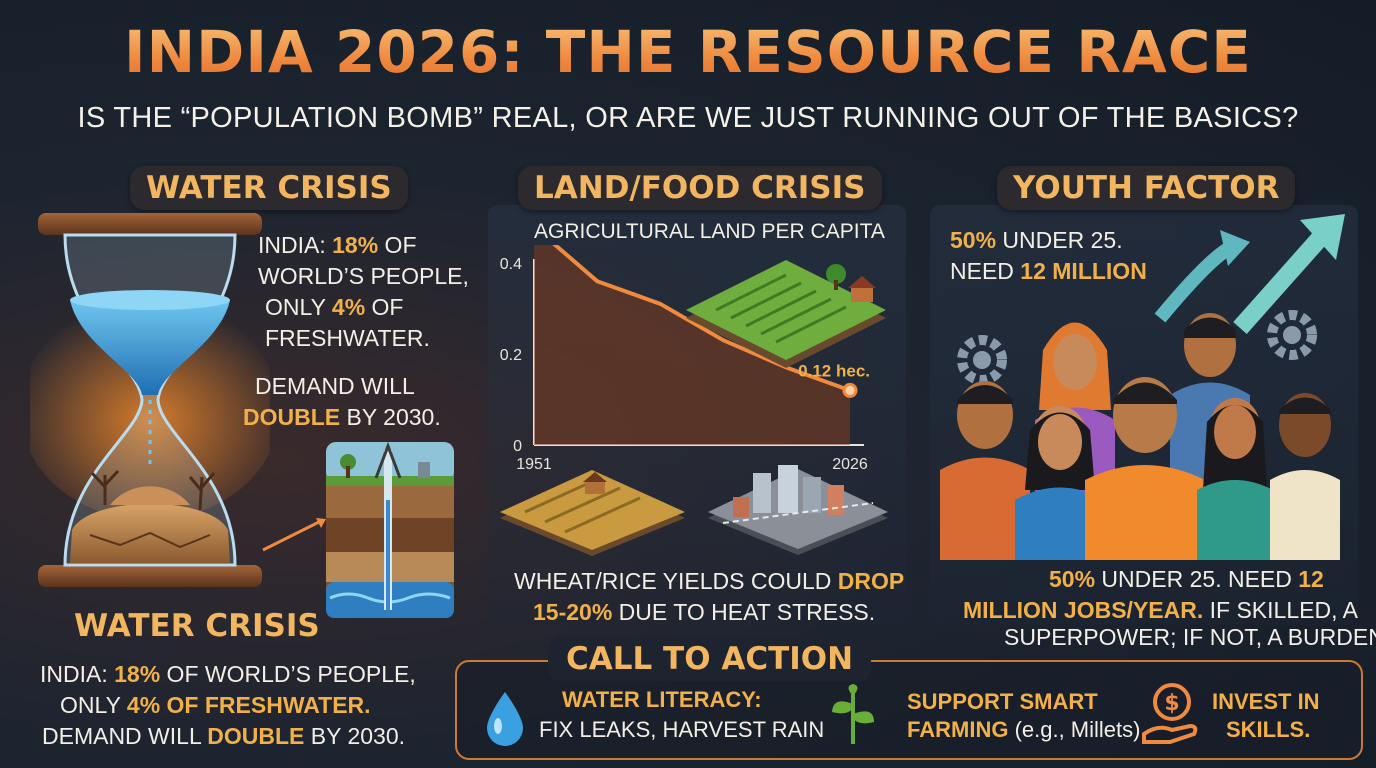 The width and height of the screenshot is (1376, 768). What do you see at coordinates (150, 402) in the screenshot?
I see `hourglass-icon` at bounding box center [150, 402].